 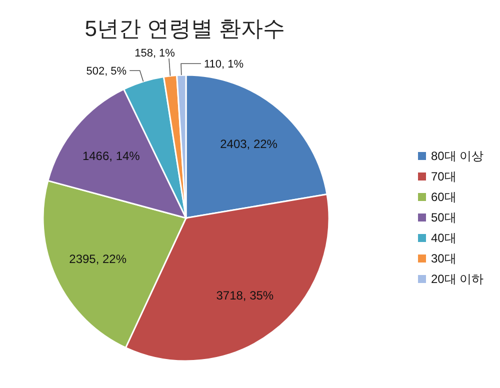 I want to click on legend-label: 80대 이상, so click(x=457, y=156).